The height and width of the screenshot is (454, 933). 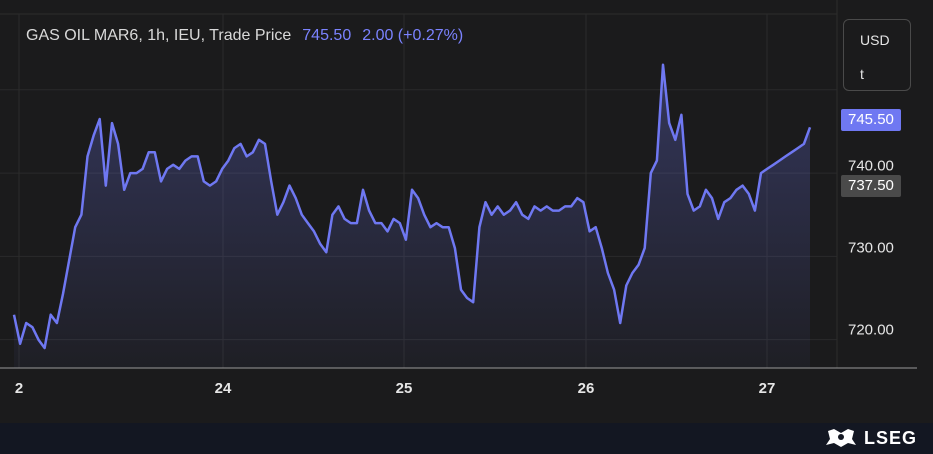 What do you see at coordinates (19, 388) in the screenshot?
I see `x-tick-22: 2` at bounding box center [19, 388].